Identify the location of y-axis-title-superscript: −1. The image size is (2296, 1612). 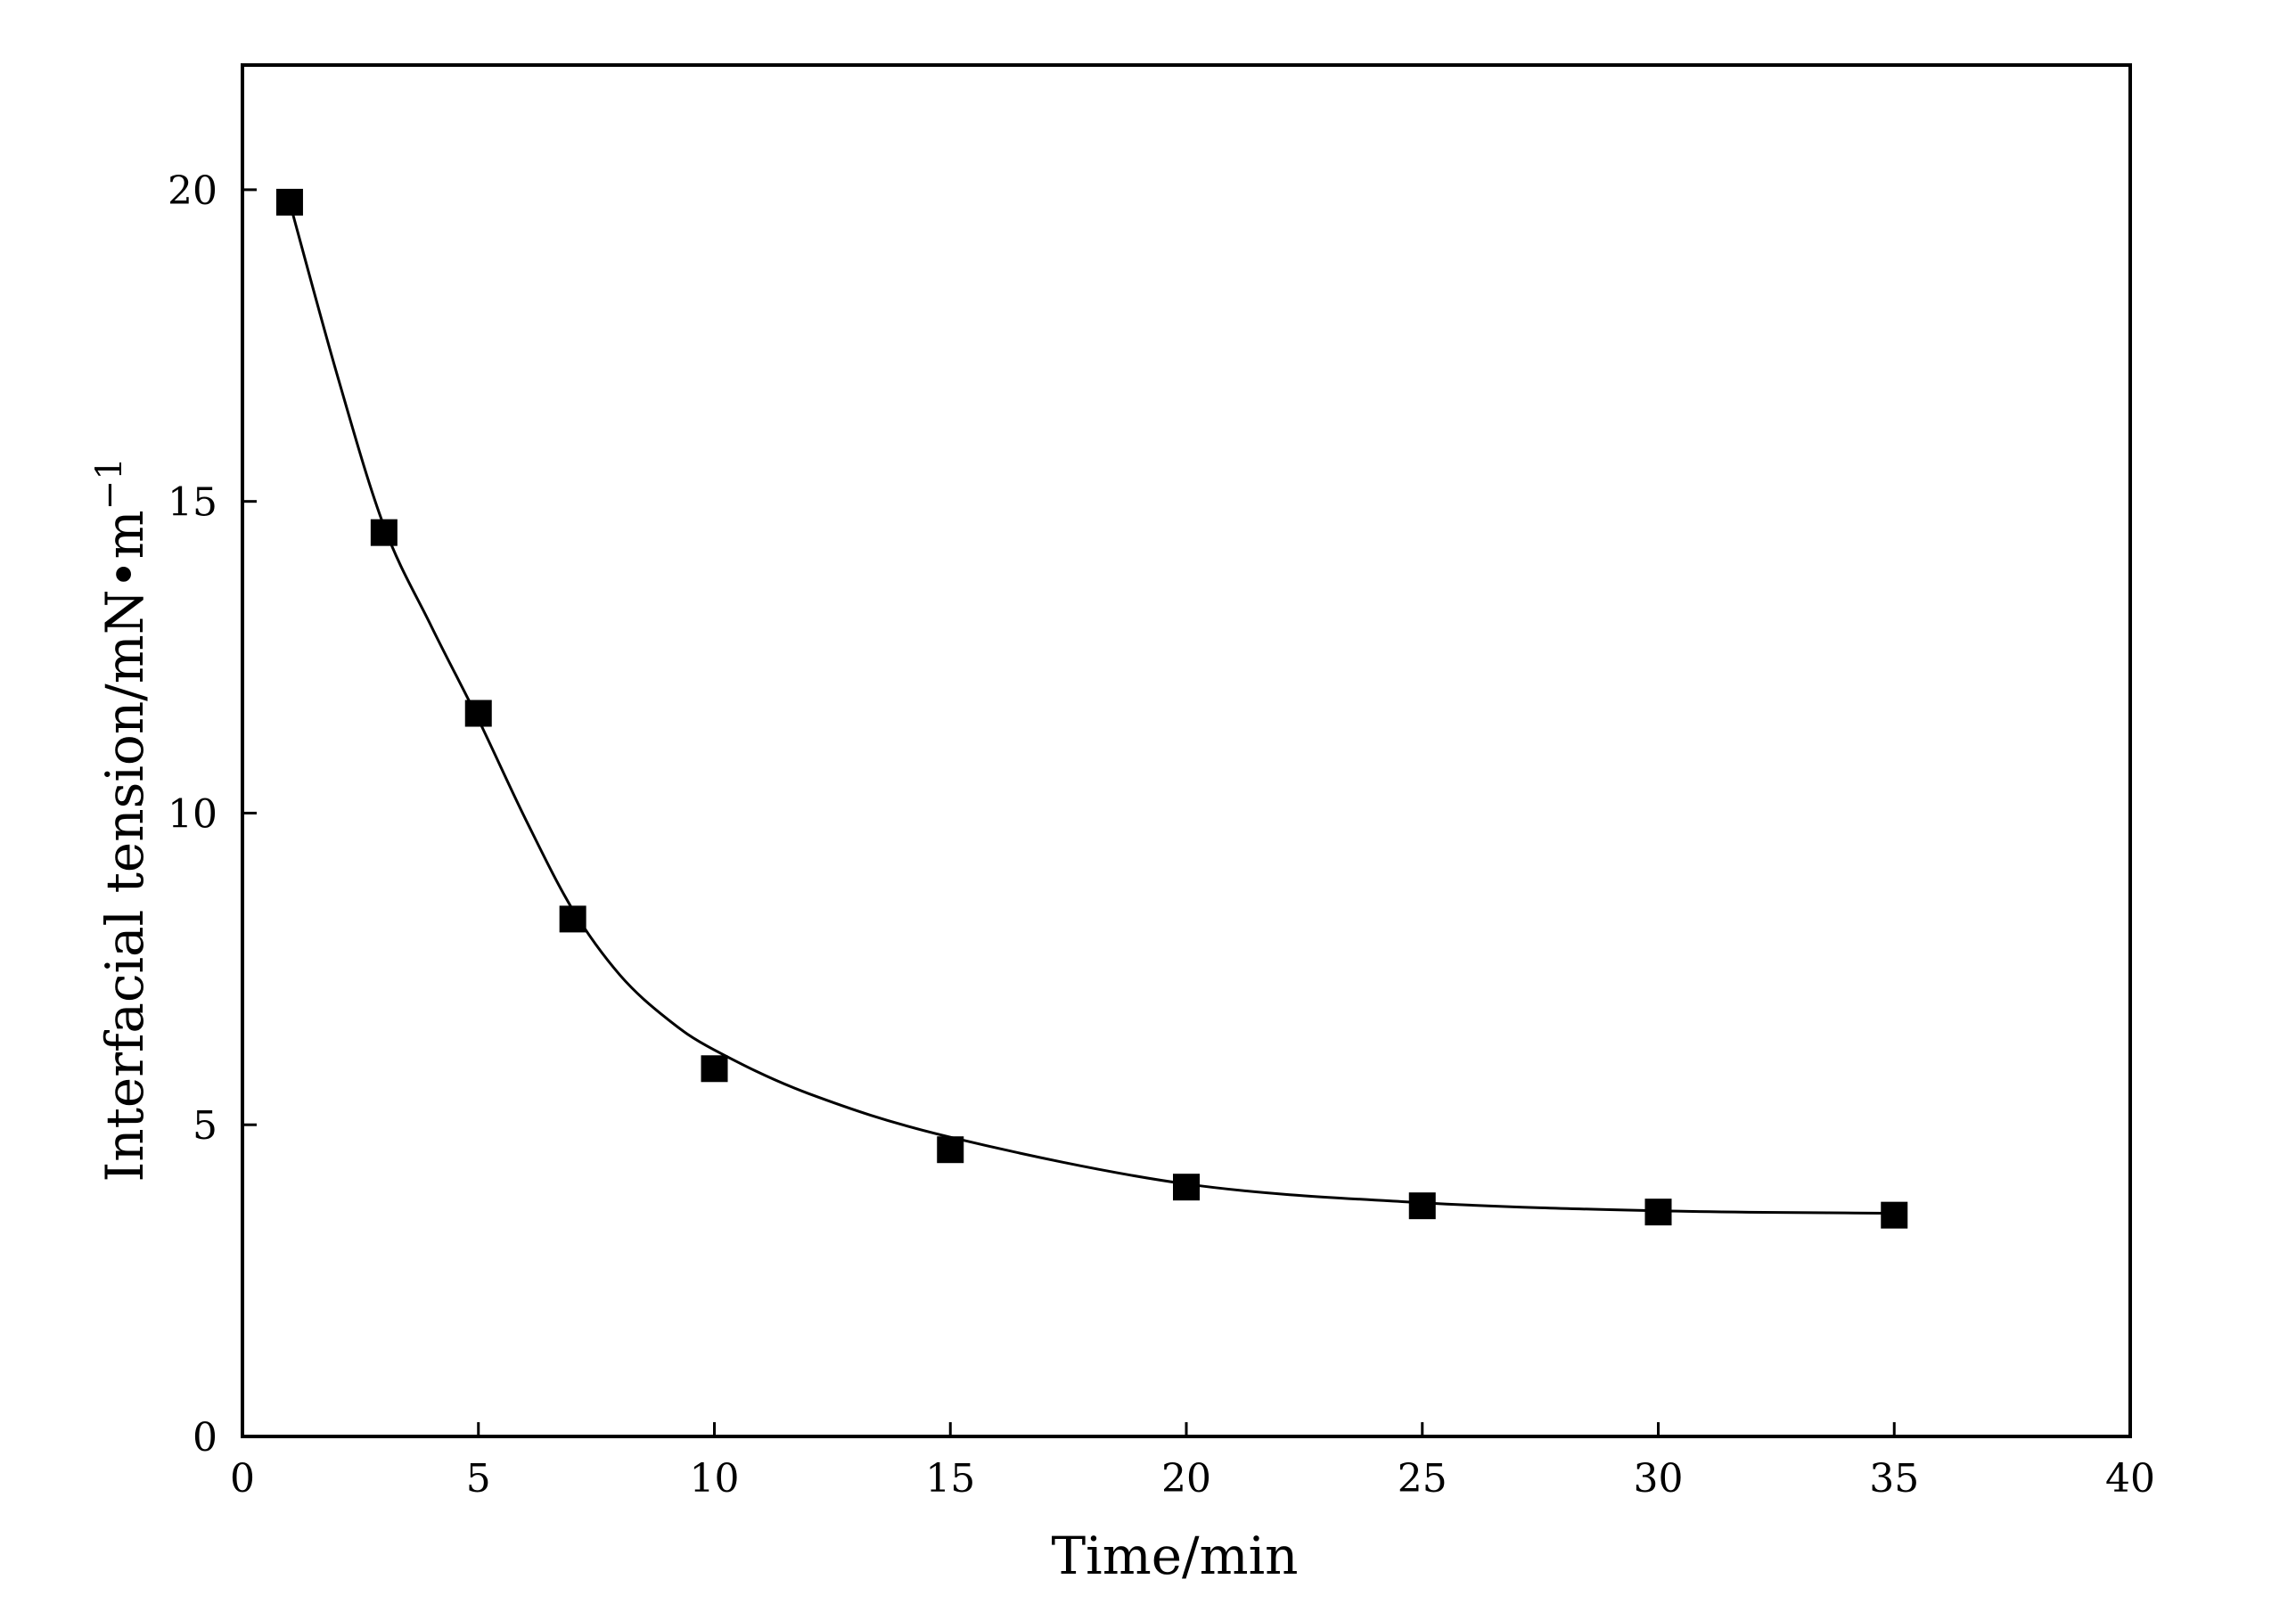
(109, 483).